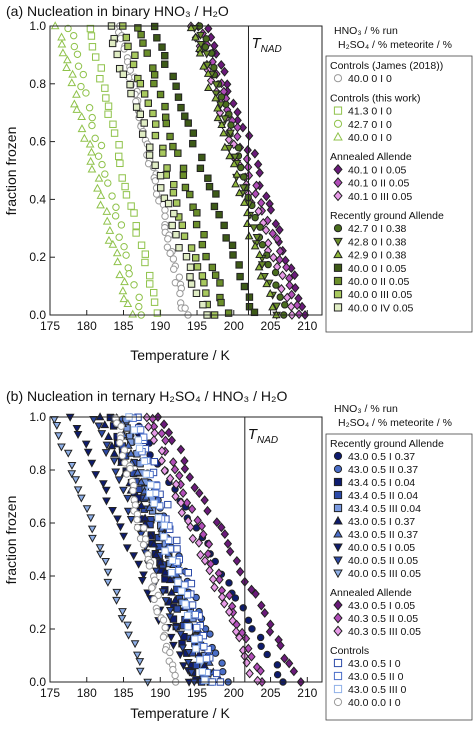 Image resolution: width=474 pixels, height=729 pixels. I want to click on b-series-10-point, so click(171, 440).